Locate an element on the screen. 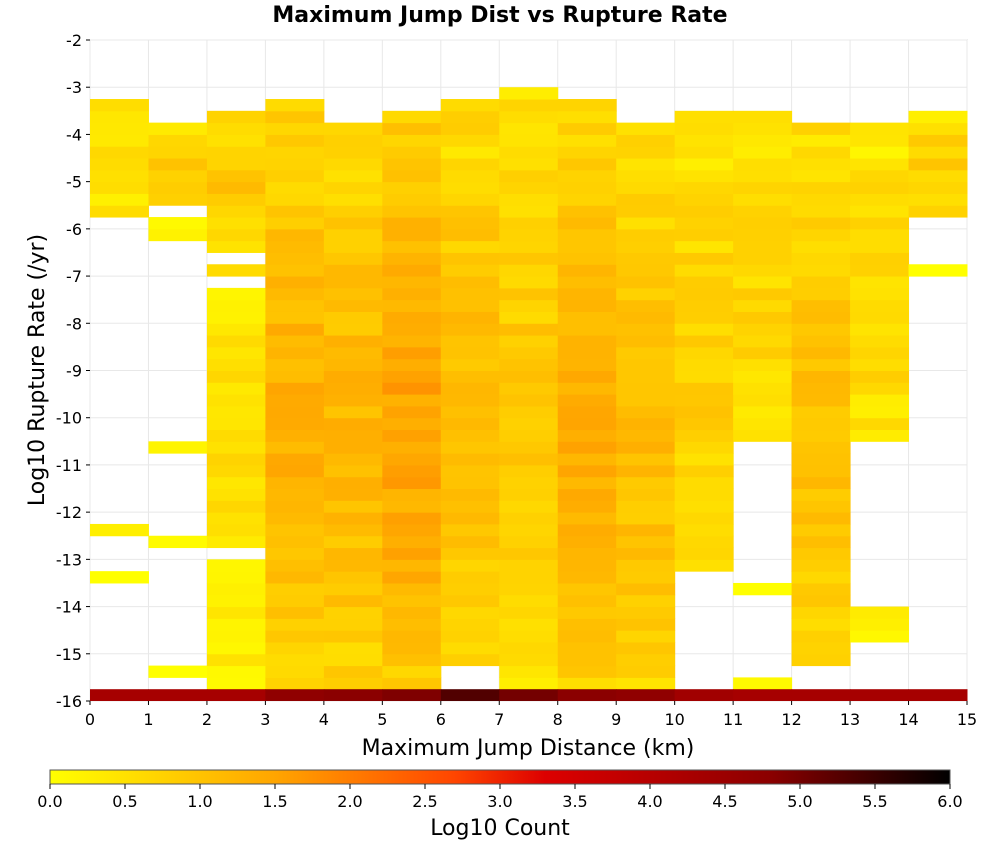  y-tick-label: -9 is located at coordinates (74, 371).